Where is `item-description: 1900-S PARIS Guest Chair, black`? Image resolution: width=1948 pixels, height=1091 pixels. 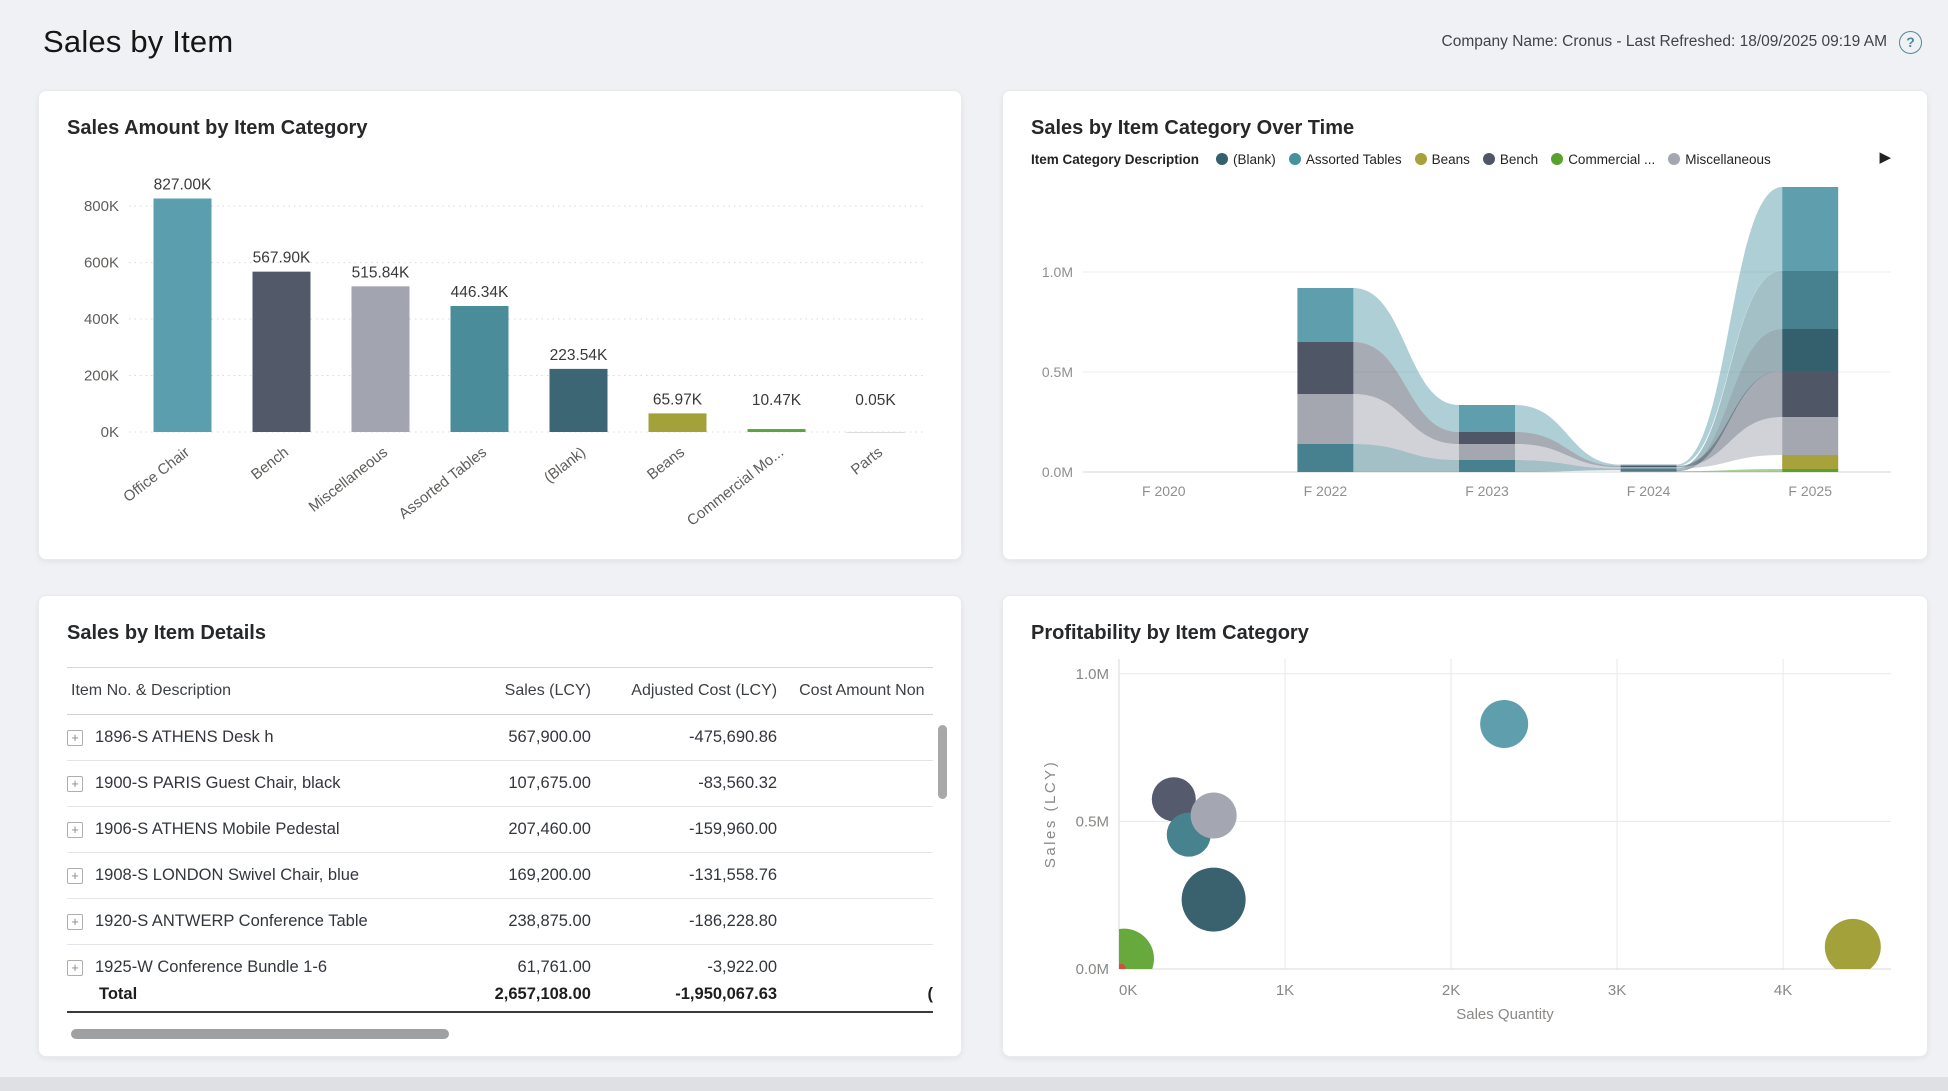
item-description: 1900-S PARIS Guest Chair, black is located at coordinates (218, 783).